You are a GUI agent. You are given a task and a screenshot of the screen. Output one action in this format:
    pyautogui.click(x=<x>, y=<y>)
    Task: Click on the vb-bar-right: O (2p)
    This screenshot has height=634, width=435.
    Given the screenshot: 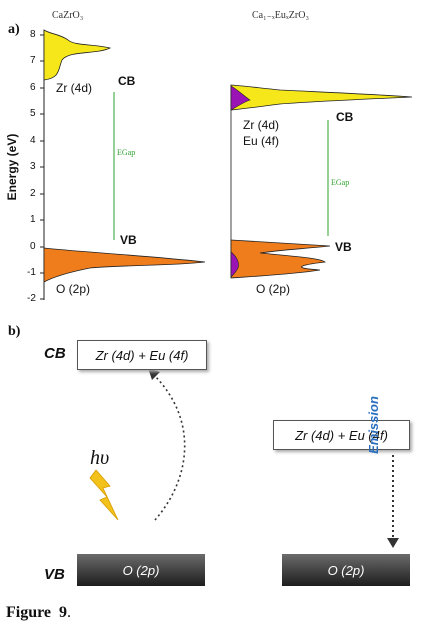 What is the action you would take?
    pyautogui.click(x=346, y=570)
    